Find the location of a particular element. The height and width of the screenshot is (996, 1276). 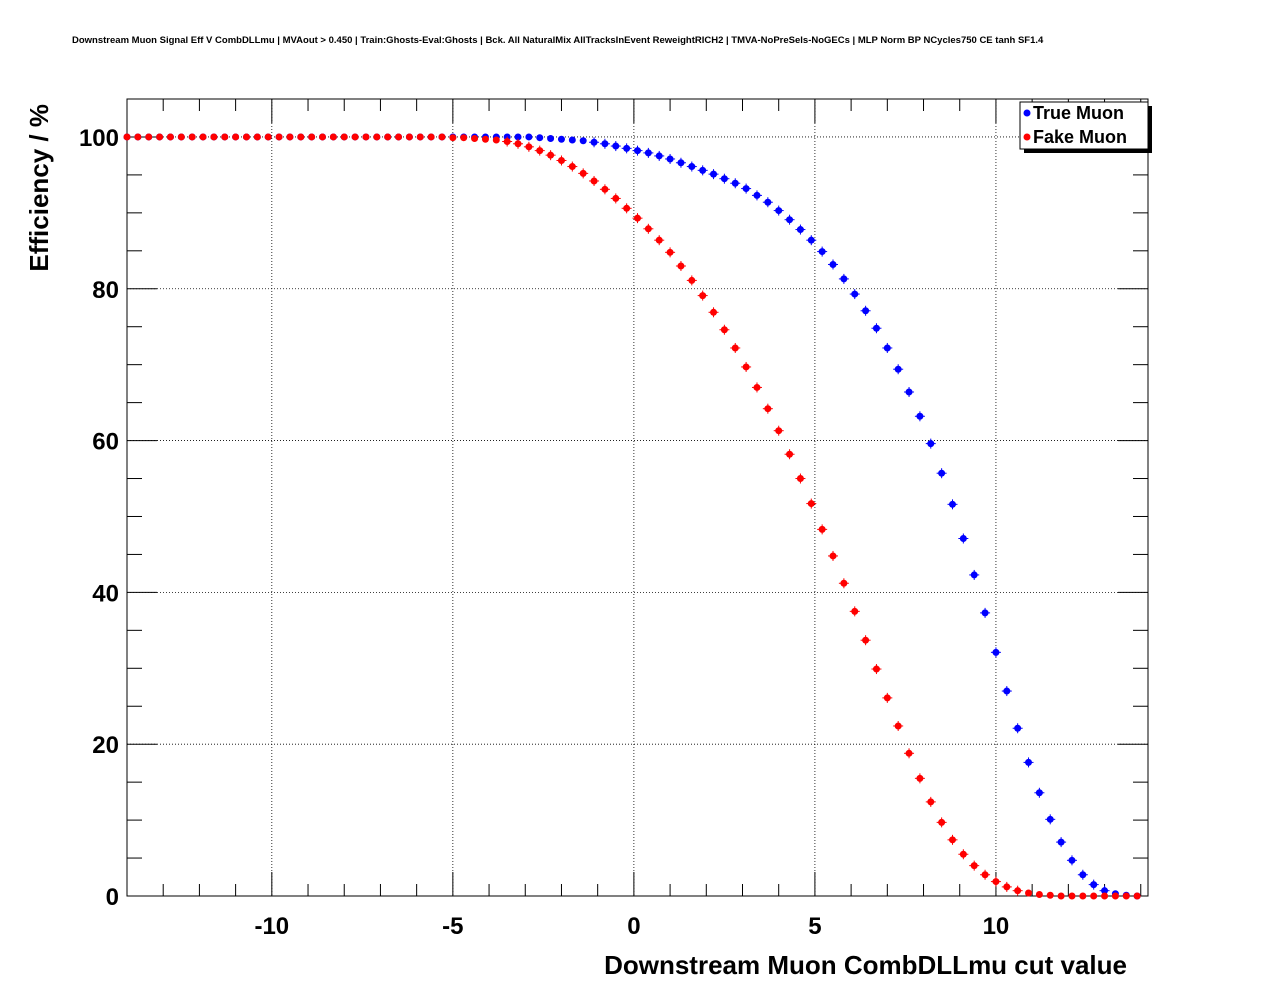

y-tick-label: 20 is located at coordinates (105, 745).